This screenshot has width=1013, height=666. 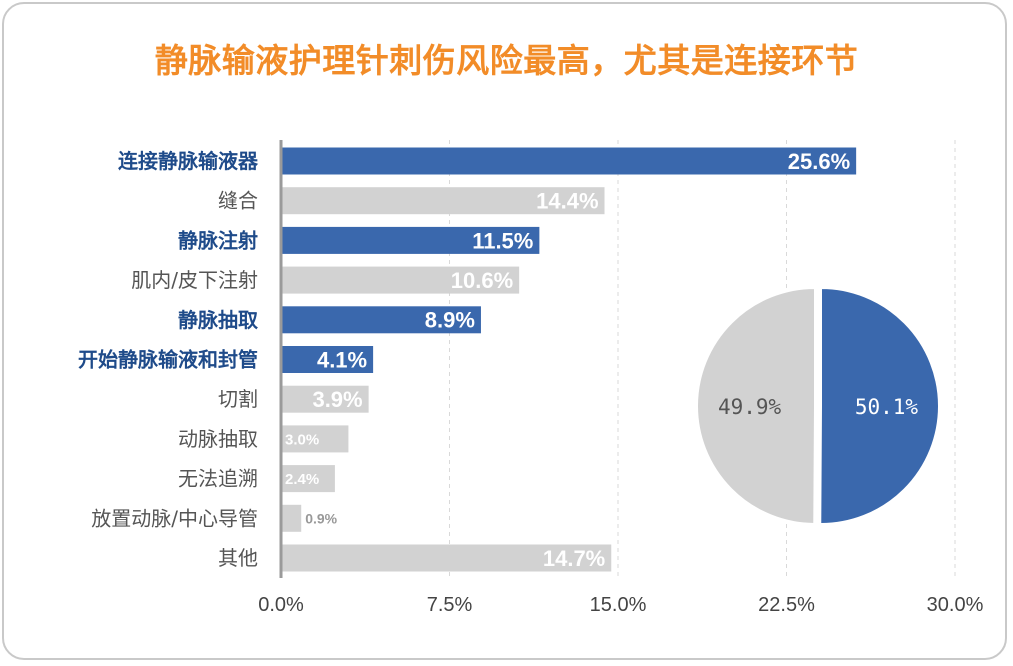 What do you see at coordinates (955, 605) in the screenshot?
I see `x-tick-label: 30.0%` at bounding box center [955, 605].